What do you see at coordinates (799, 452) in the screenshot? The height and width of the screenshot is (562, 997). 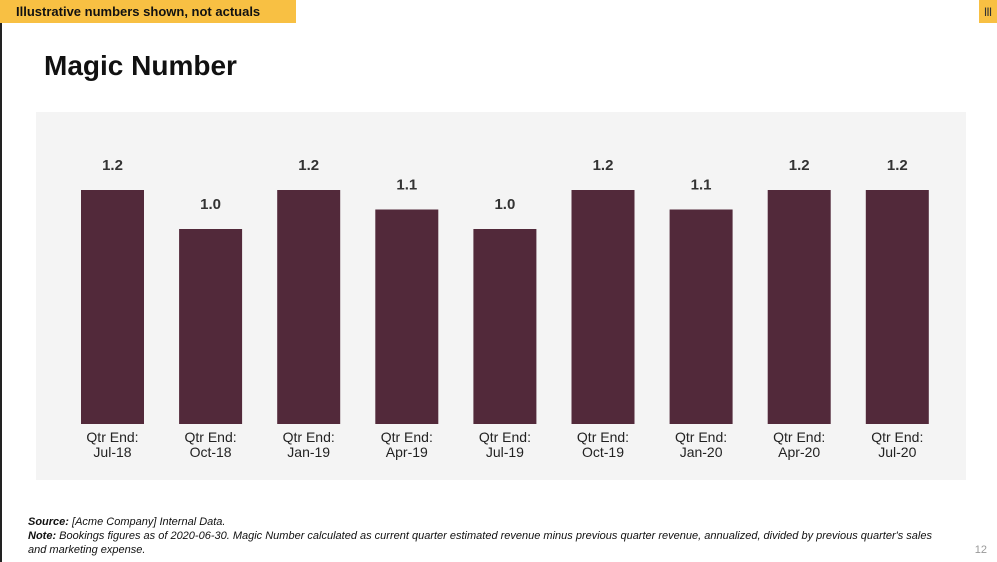 I see `category-label: Apr-20` at bounding box center [799, 452].